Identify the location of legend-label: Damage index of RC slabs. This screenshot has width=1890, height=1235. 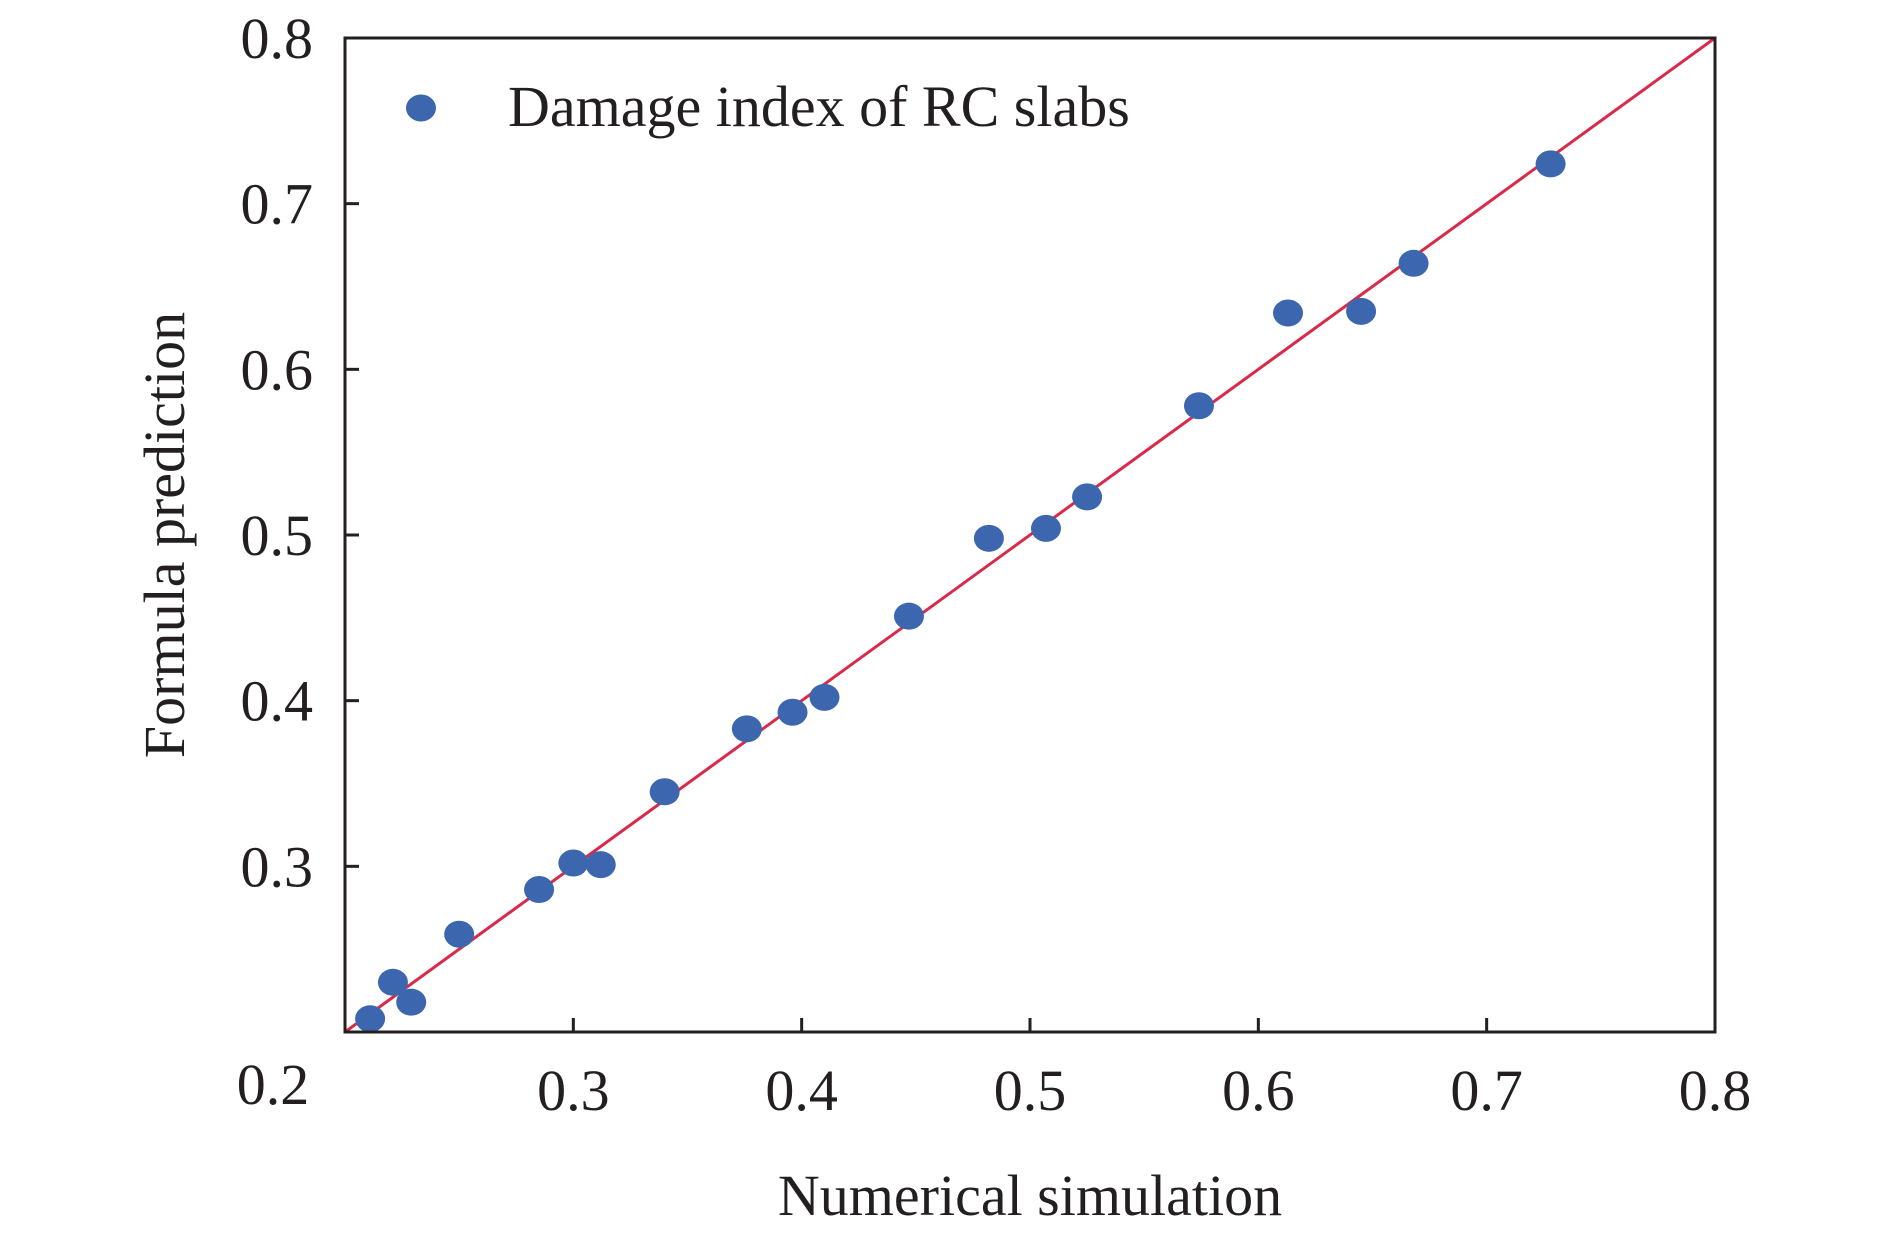
(819, 106).